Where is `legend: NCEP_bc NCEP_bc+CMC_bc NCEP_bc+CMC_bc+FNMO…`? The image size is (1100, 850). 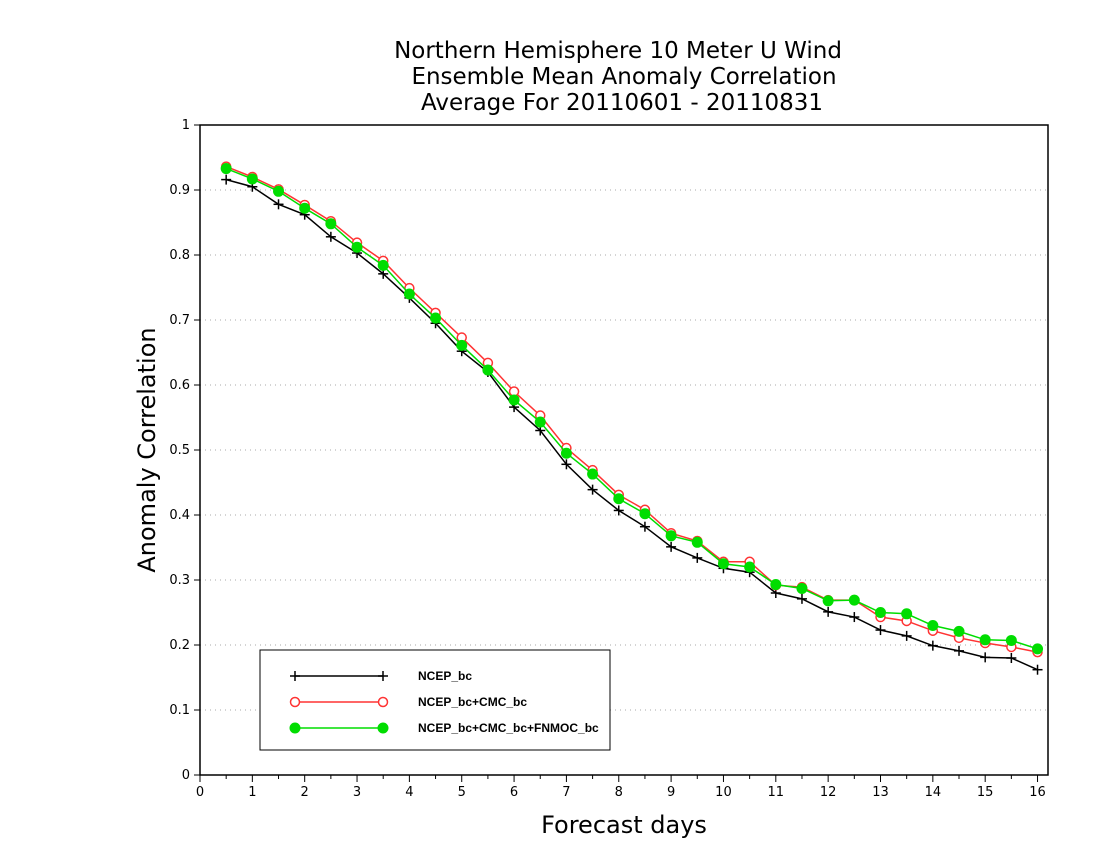 legend: NCEP_bc NCEP_bc+CMC_bc NCEP_bc+CMC_bc+FNMO… is located at coordinates (435, 700).